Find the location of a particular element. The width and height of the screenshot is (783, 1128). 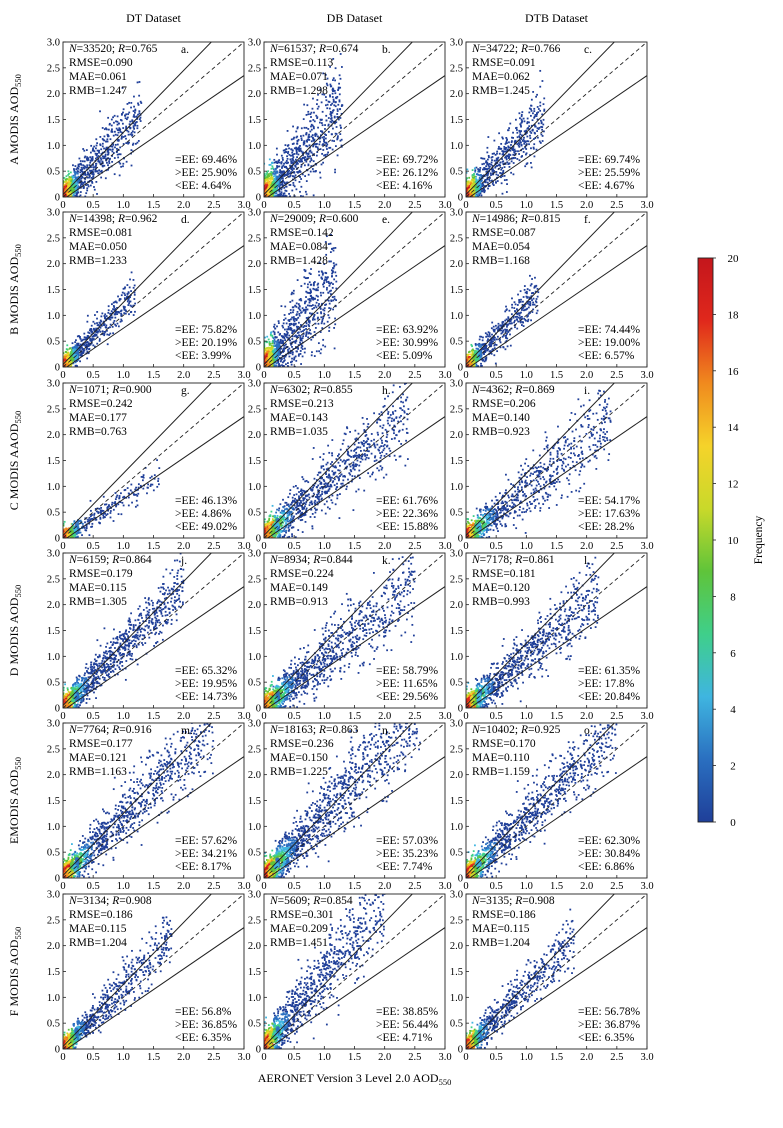

x-tick-label: 0 is located at coordinates (263, 205).